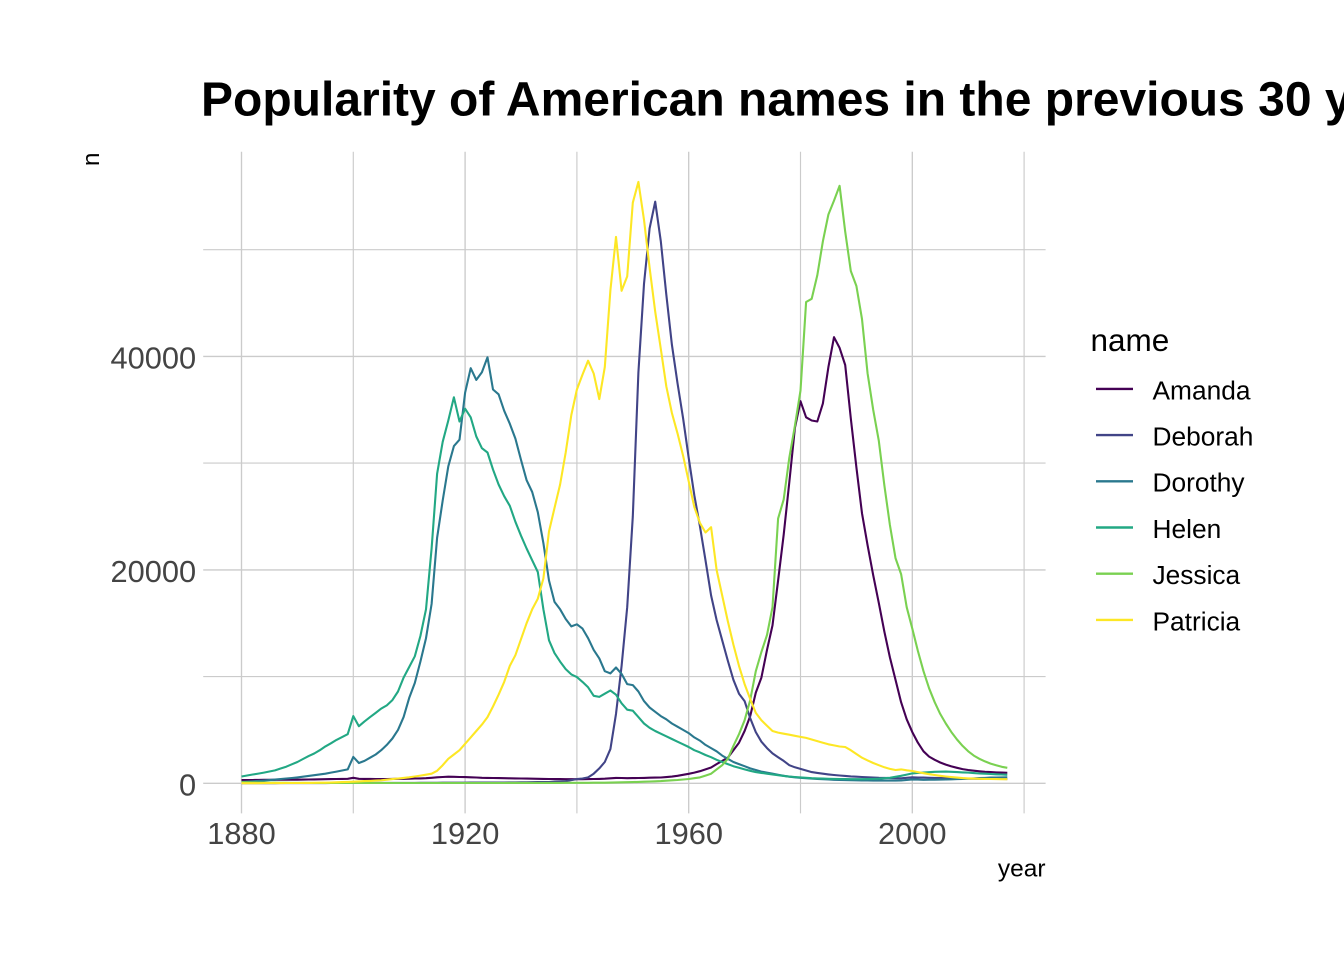 This screenshot has width=1344, height=960. What do you see at coordinates (187, 785) in the screenshot?
I see `svg-text: 0` at bounding box center [187, 785].